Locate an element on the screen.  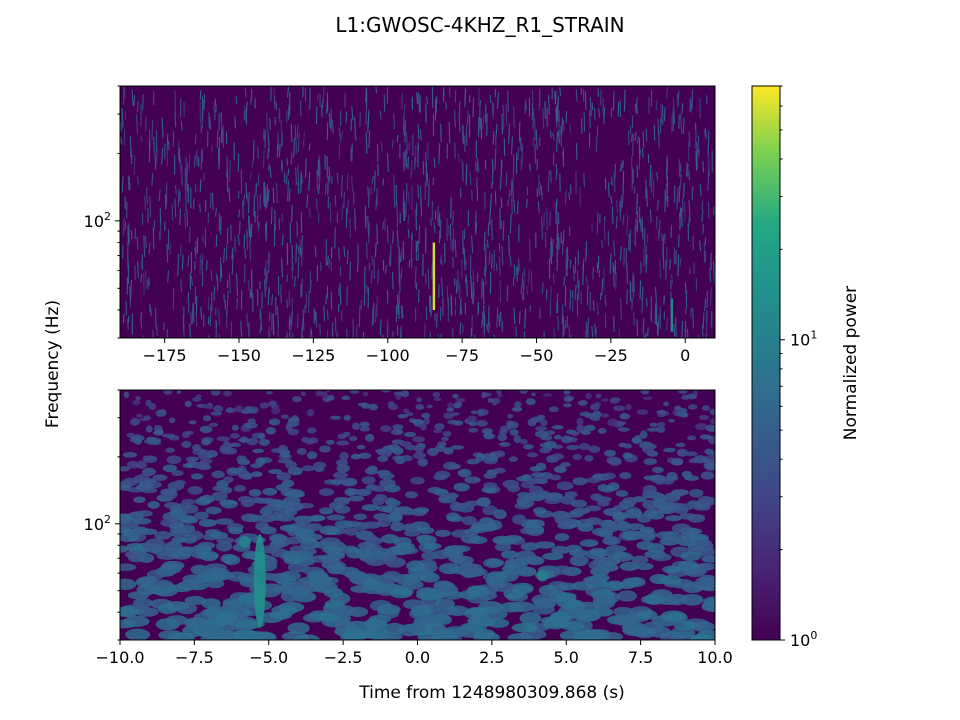
colorbar: 100 101 Normalized power is located at coordinates (806, 367).